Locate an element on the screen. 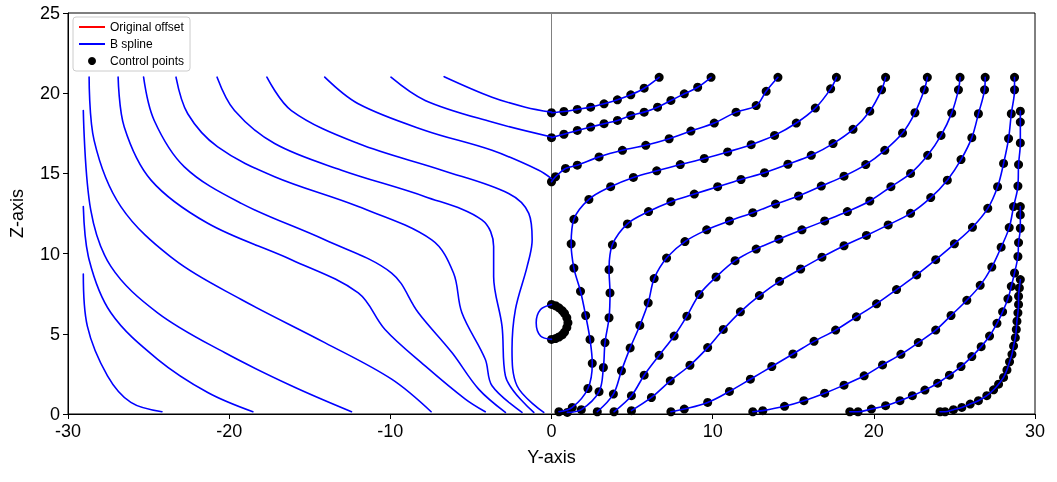 This screenshot has width=1057, height=482. x-tick-label: -10 is located at coordinates (390, 431).